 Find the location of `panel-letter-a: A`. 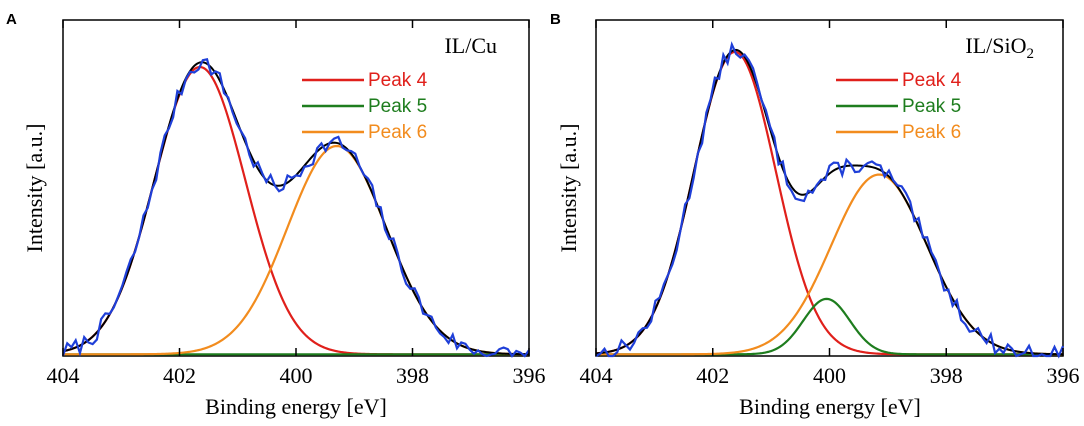

panel-letter-a: A is located at coordinates (11, 19).